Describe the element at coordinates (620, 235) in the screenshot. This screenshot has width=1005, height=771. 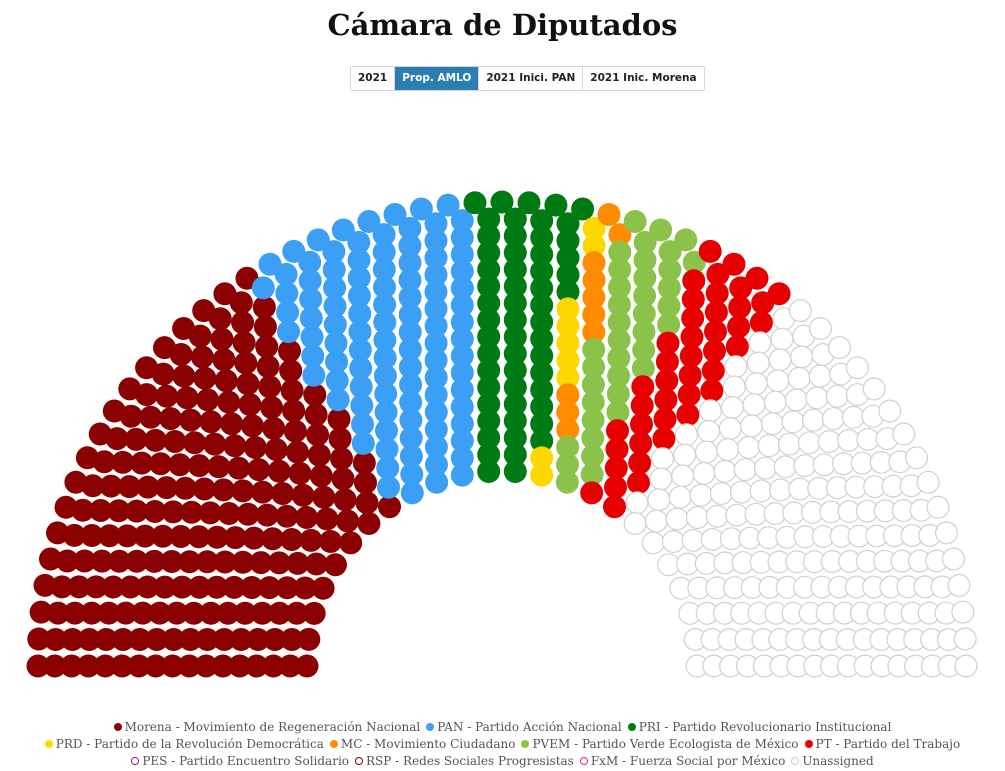
I see `seat-mc` at that location.